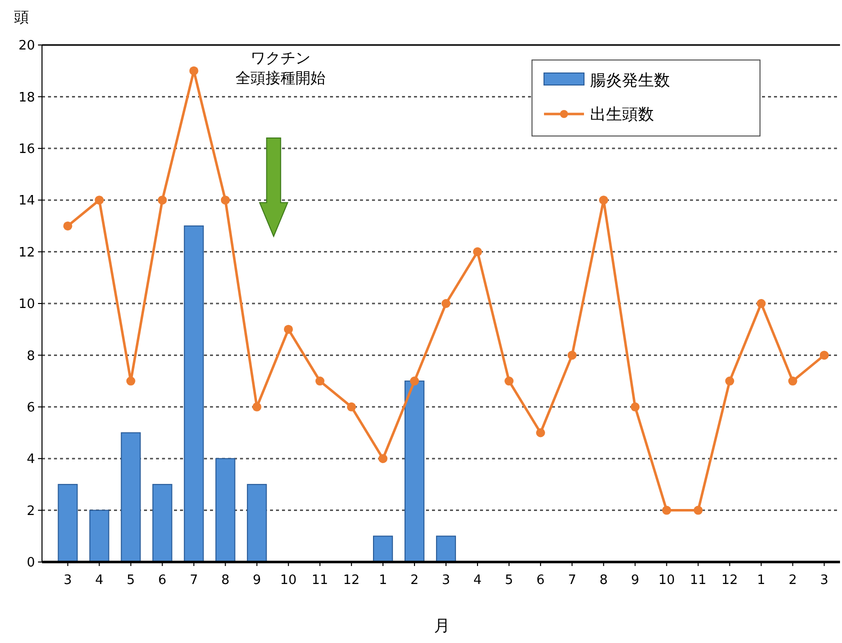 This screenshot has width=842, height=643. I want to click on y-axis-title: 頭, so click(21, 17).